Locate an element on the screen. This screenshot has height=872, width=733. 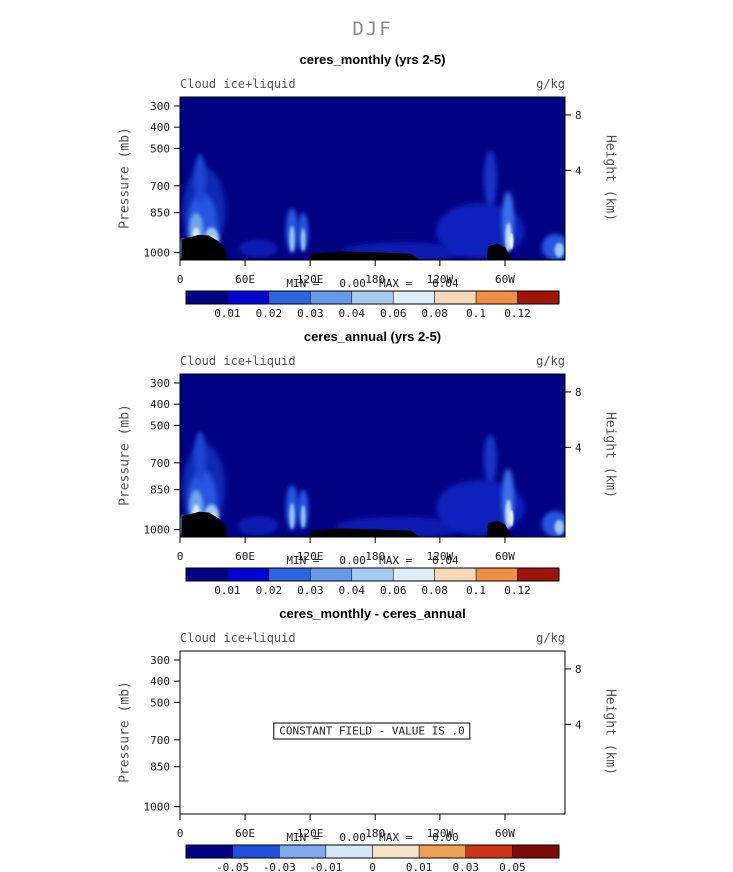
constant-field-box: CONSTANT FIELD - VALUE IS .0 is located at coordinates (372, 731).